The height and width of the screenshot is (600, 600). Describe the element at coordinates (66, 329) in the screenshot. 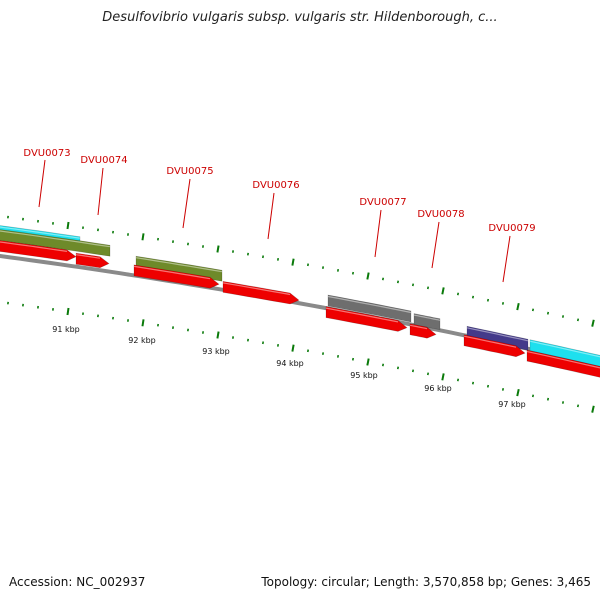

I see `kbp-label: 91 kbp` at that location.